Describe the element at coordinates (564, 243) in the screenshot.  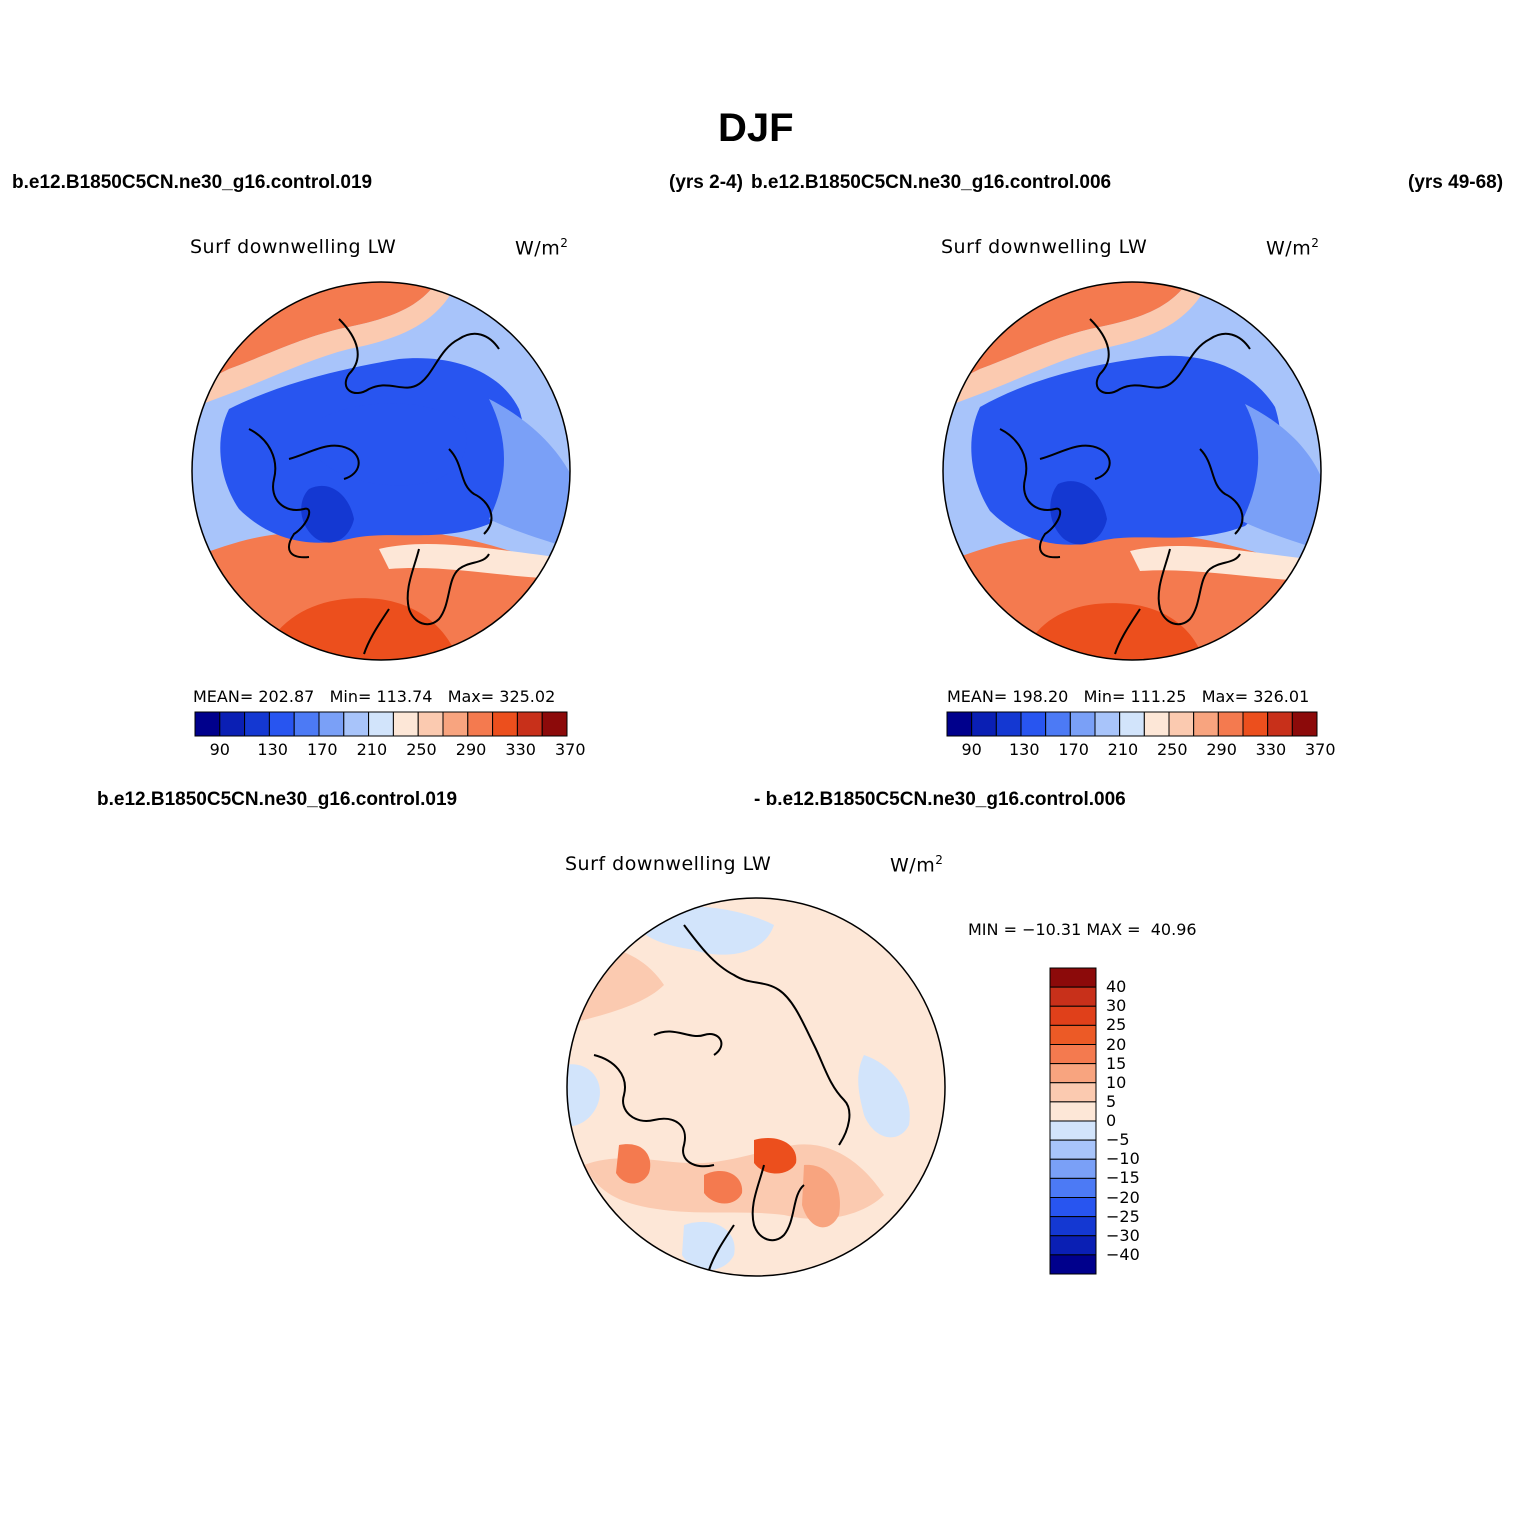
I see `panel1-units-sup: 2` at that location.